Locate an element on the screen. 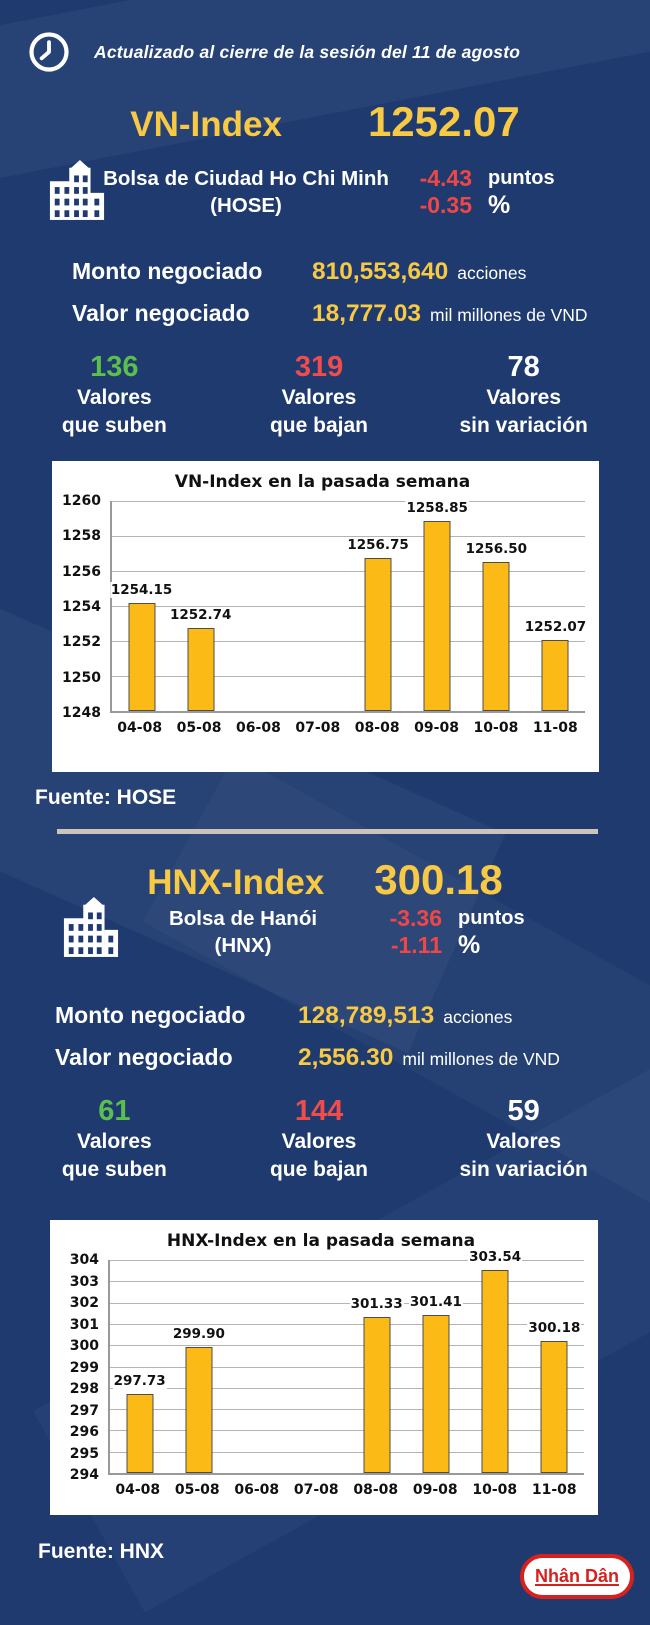  category-slot: 301.33 is located at coordinates (376, 1366).